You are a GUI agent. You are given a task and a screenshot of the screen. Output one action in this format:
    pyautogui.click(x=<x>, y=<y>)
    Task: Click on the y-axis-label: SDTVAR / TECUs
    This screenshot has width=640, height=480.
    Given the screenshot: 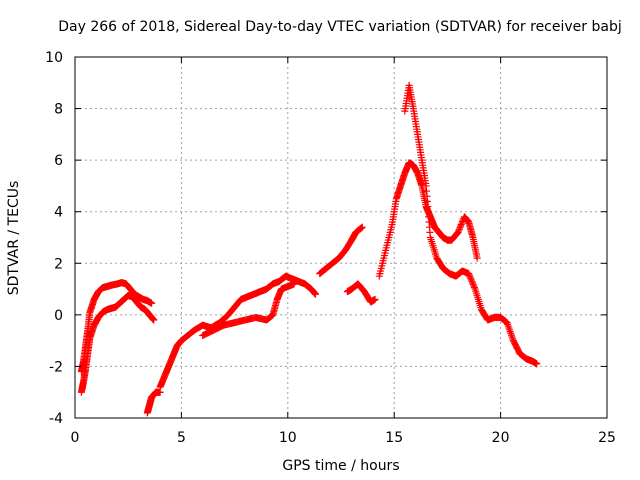 What is the action you would take?
    pyautogui.click(x=14, y=238)
    